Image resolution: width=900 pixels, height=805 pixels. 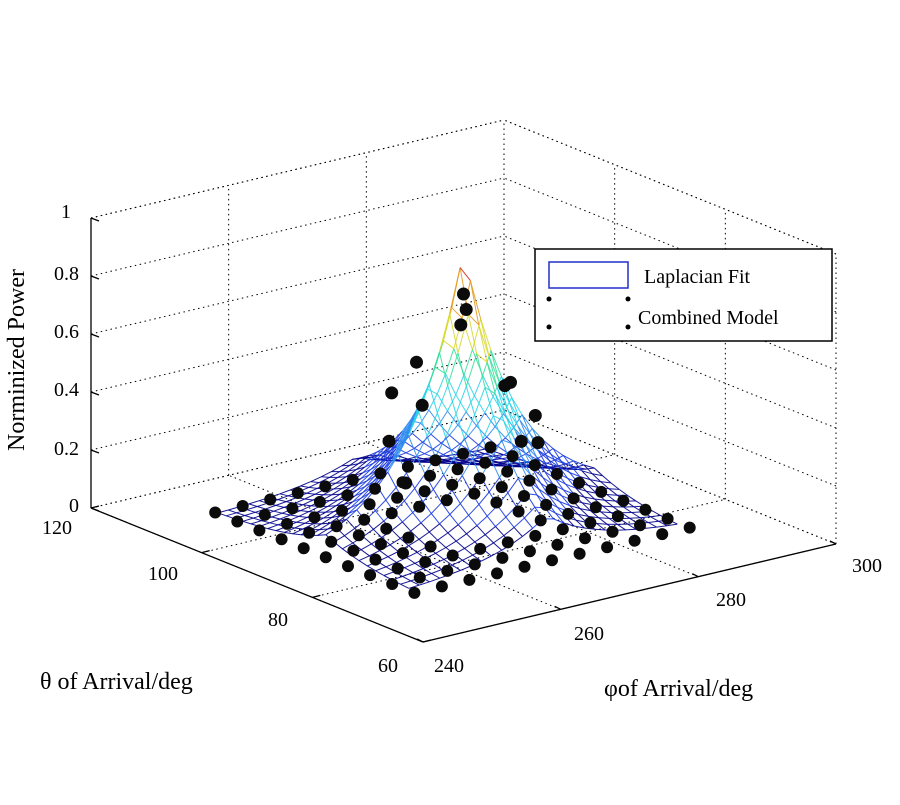 I want to click on theta-tick-label: 100, so click(x=163, y=574).